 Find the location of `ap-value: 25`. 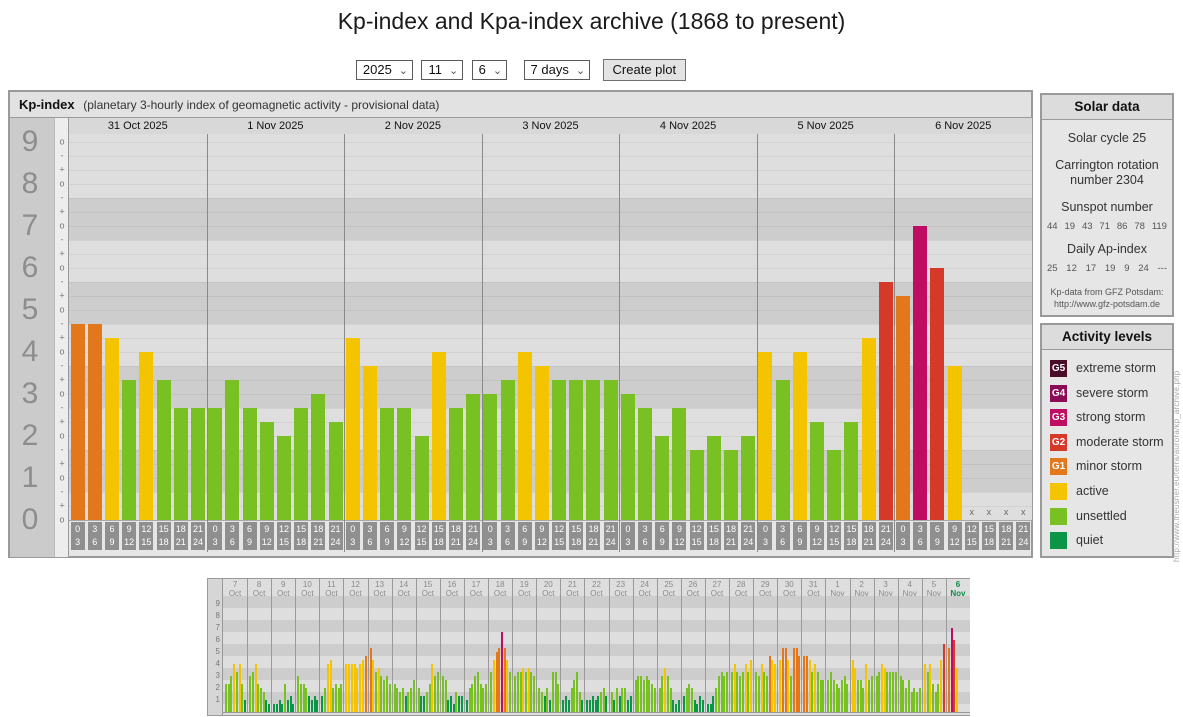

ap-value: 25 is located at coordinates (1052, 268).